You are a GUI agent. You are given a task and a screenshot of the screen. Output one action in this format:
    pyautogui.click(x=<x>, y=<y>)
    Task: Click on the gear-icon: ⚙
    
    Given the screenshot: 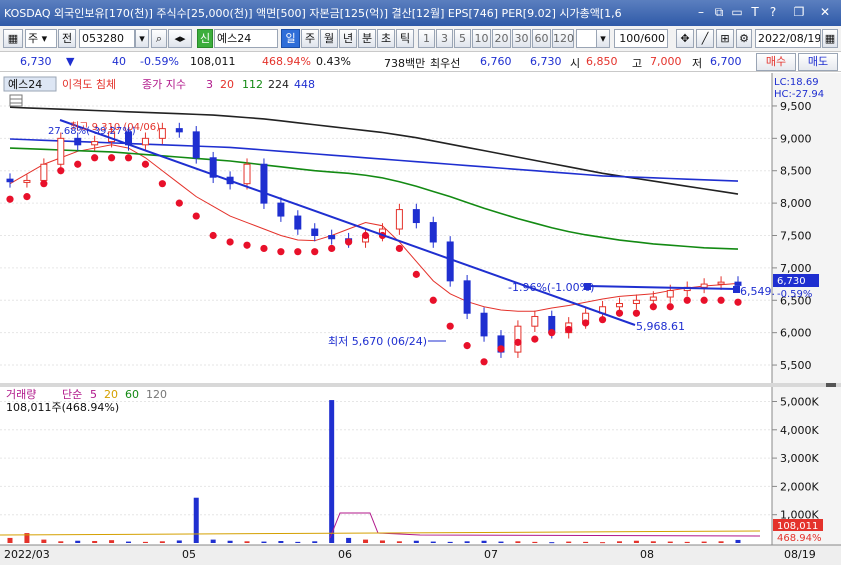 What is the action you would take?
    pyautogui.click(x=744, y=38)
    